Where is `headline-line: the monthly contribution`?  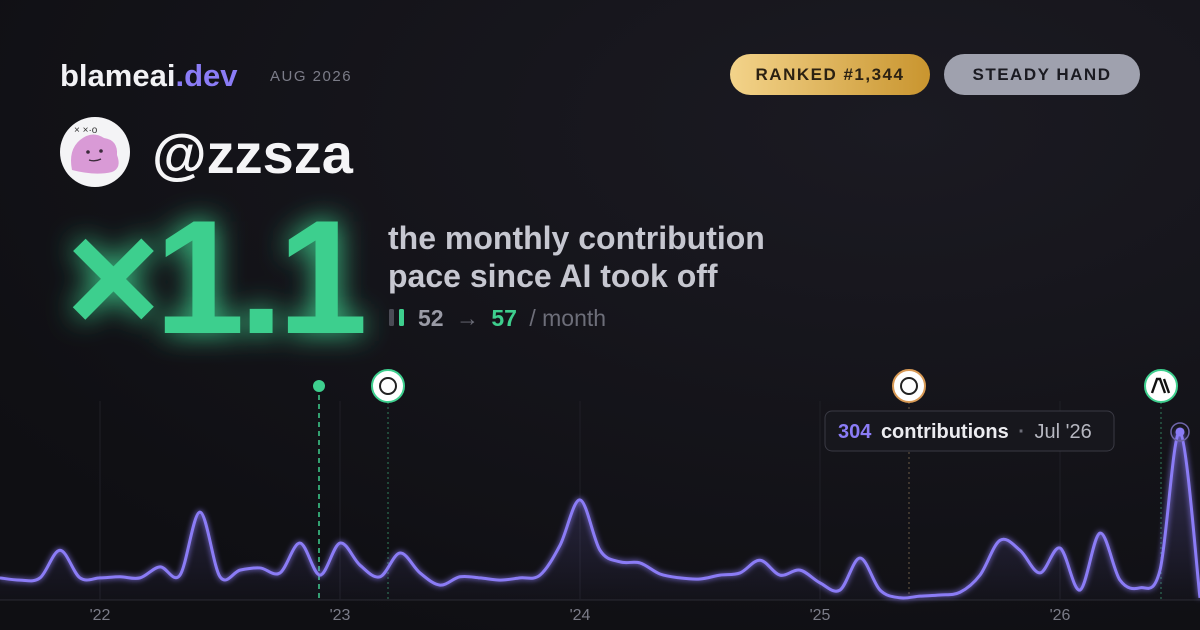
headline-line: the monthly contribution is located at coordinates (576, 238).